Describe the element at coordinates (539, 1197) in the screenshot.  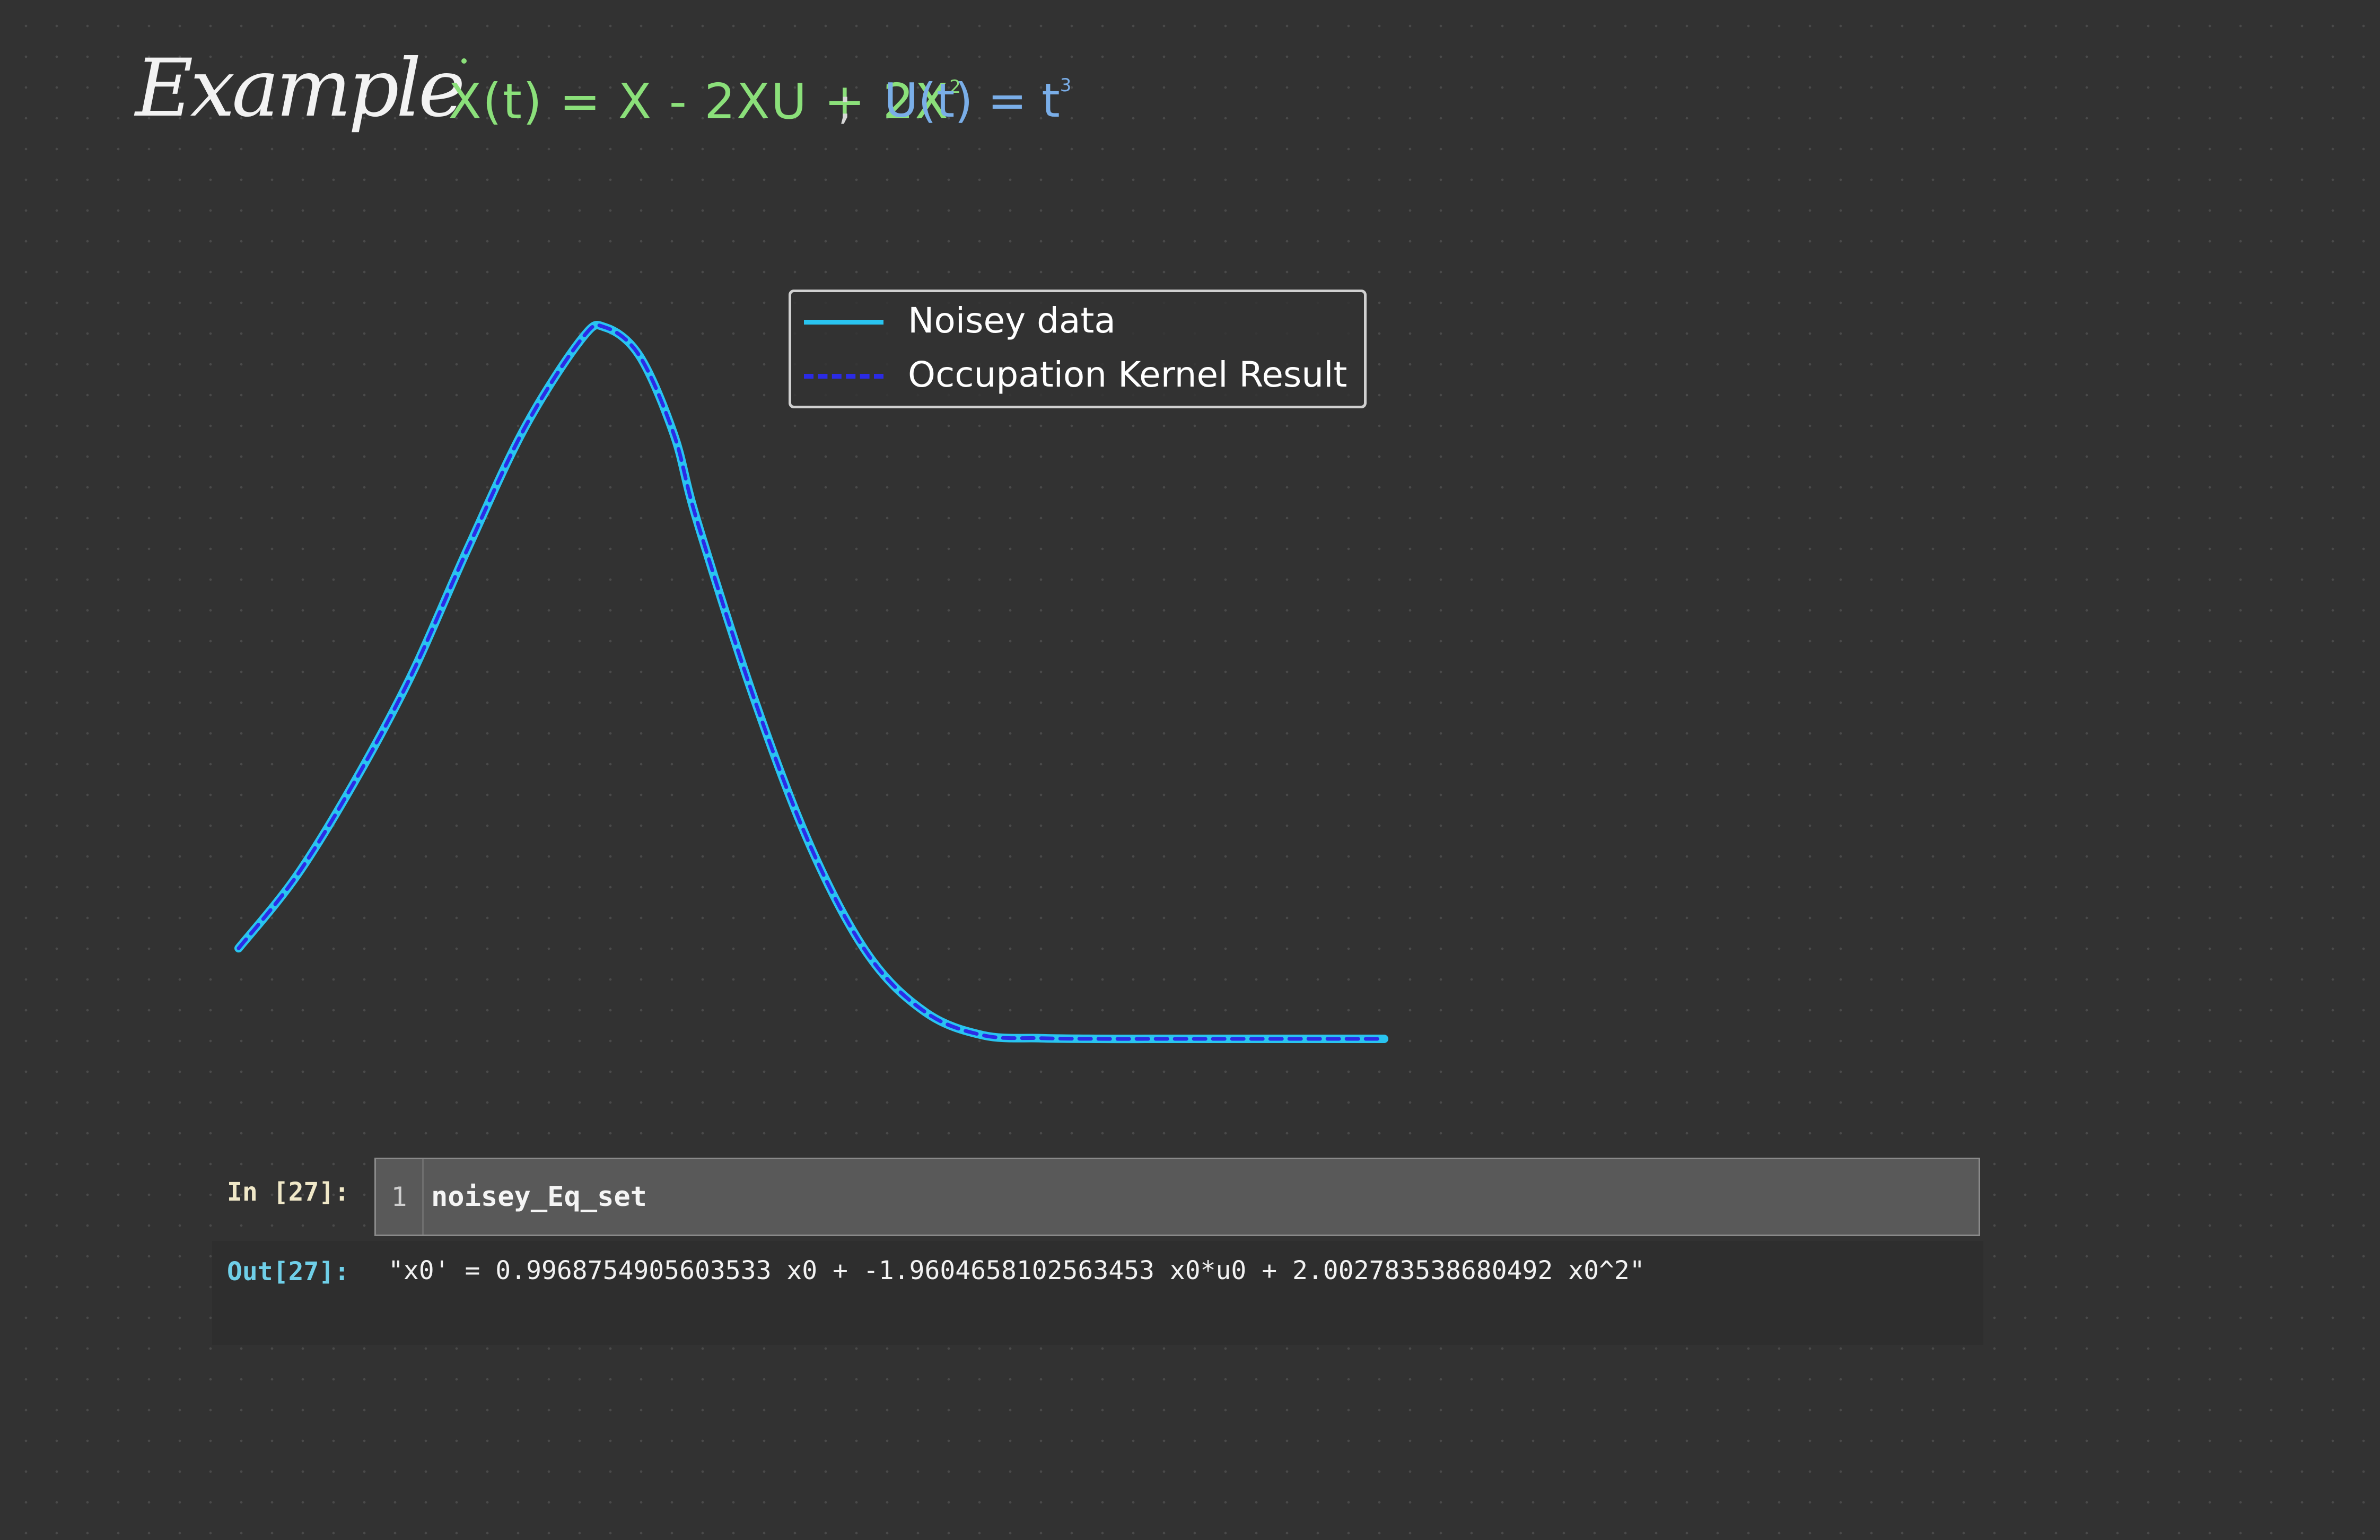
I see `code-text: noisey_Eq_set` at that location.